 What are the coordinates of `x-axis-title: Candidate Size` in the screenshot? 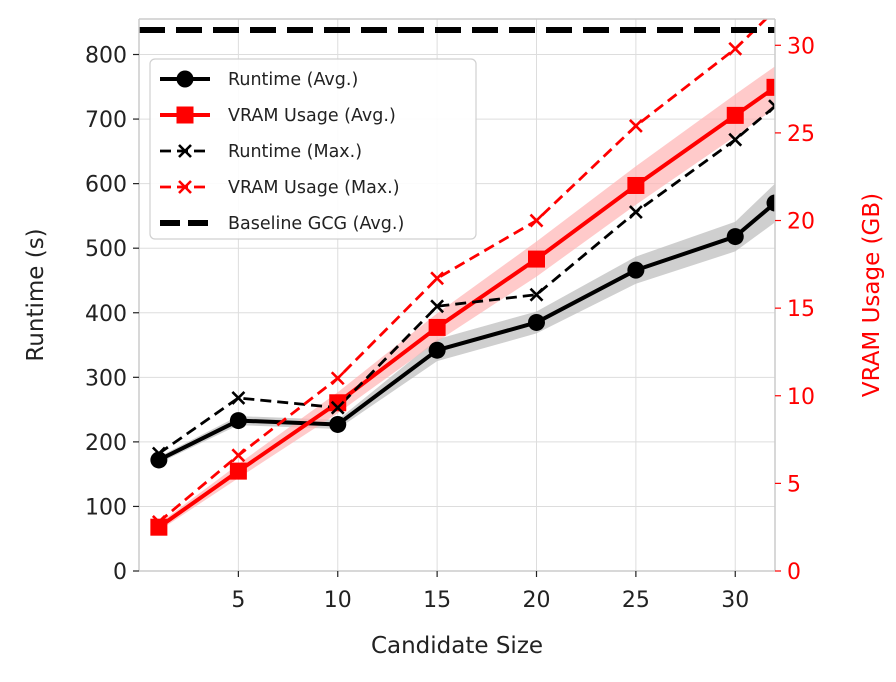 It's located at (457, 646).